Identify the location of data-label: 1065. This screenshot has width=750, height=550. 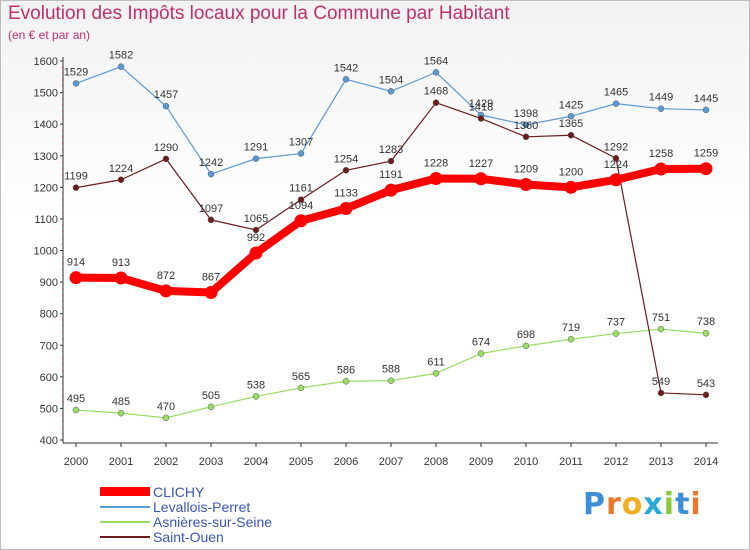
(256, 219).